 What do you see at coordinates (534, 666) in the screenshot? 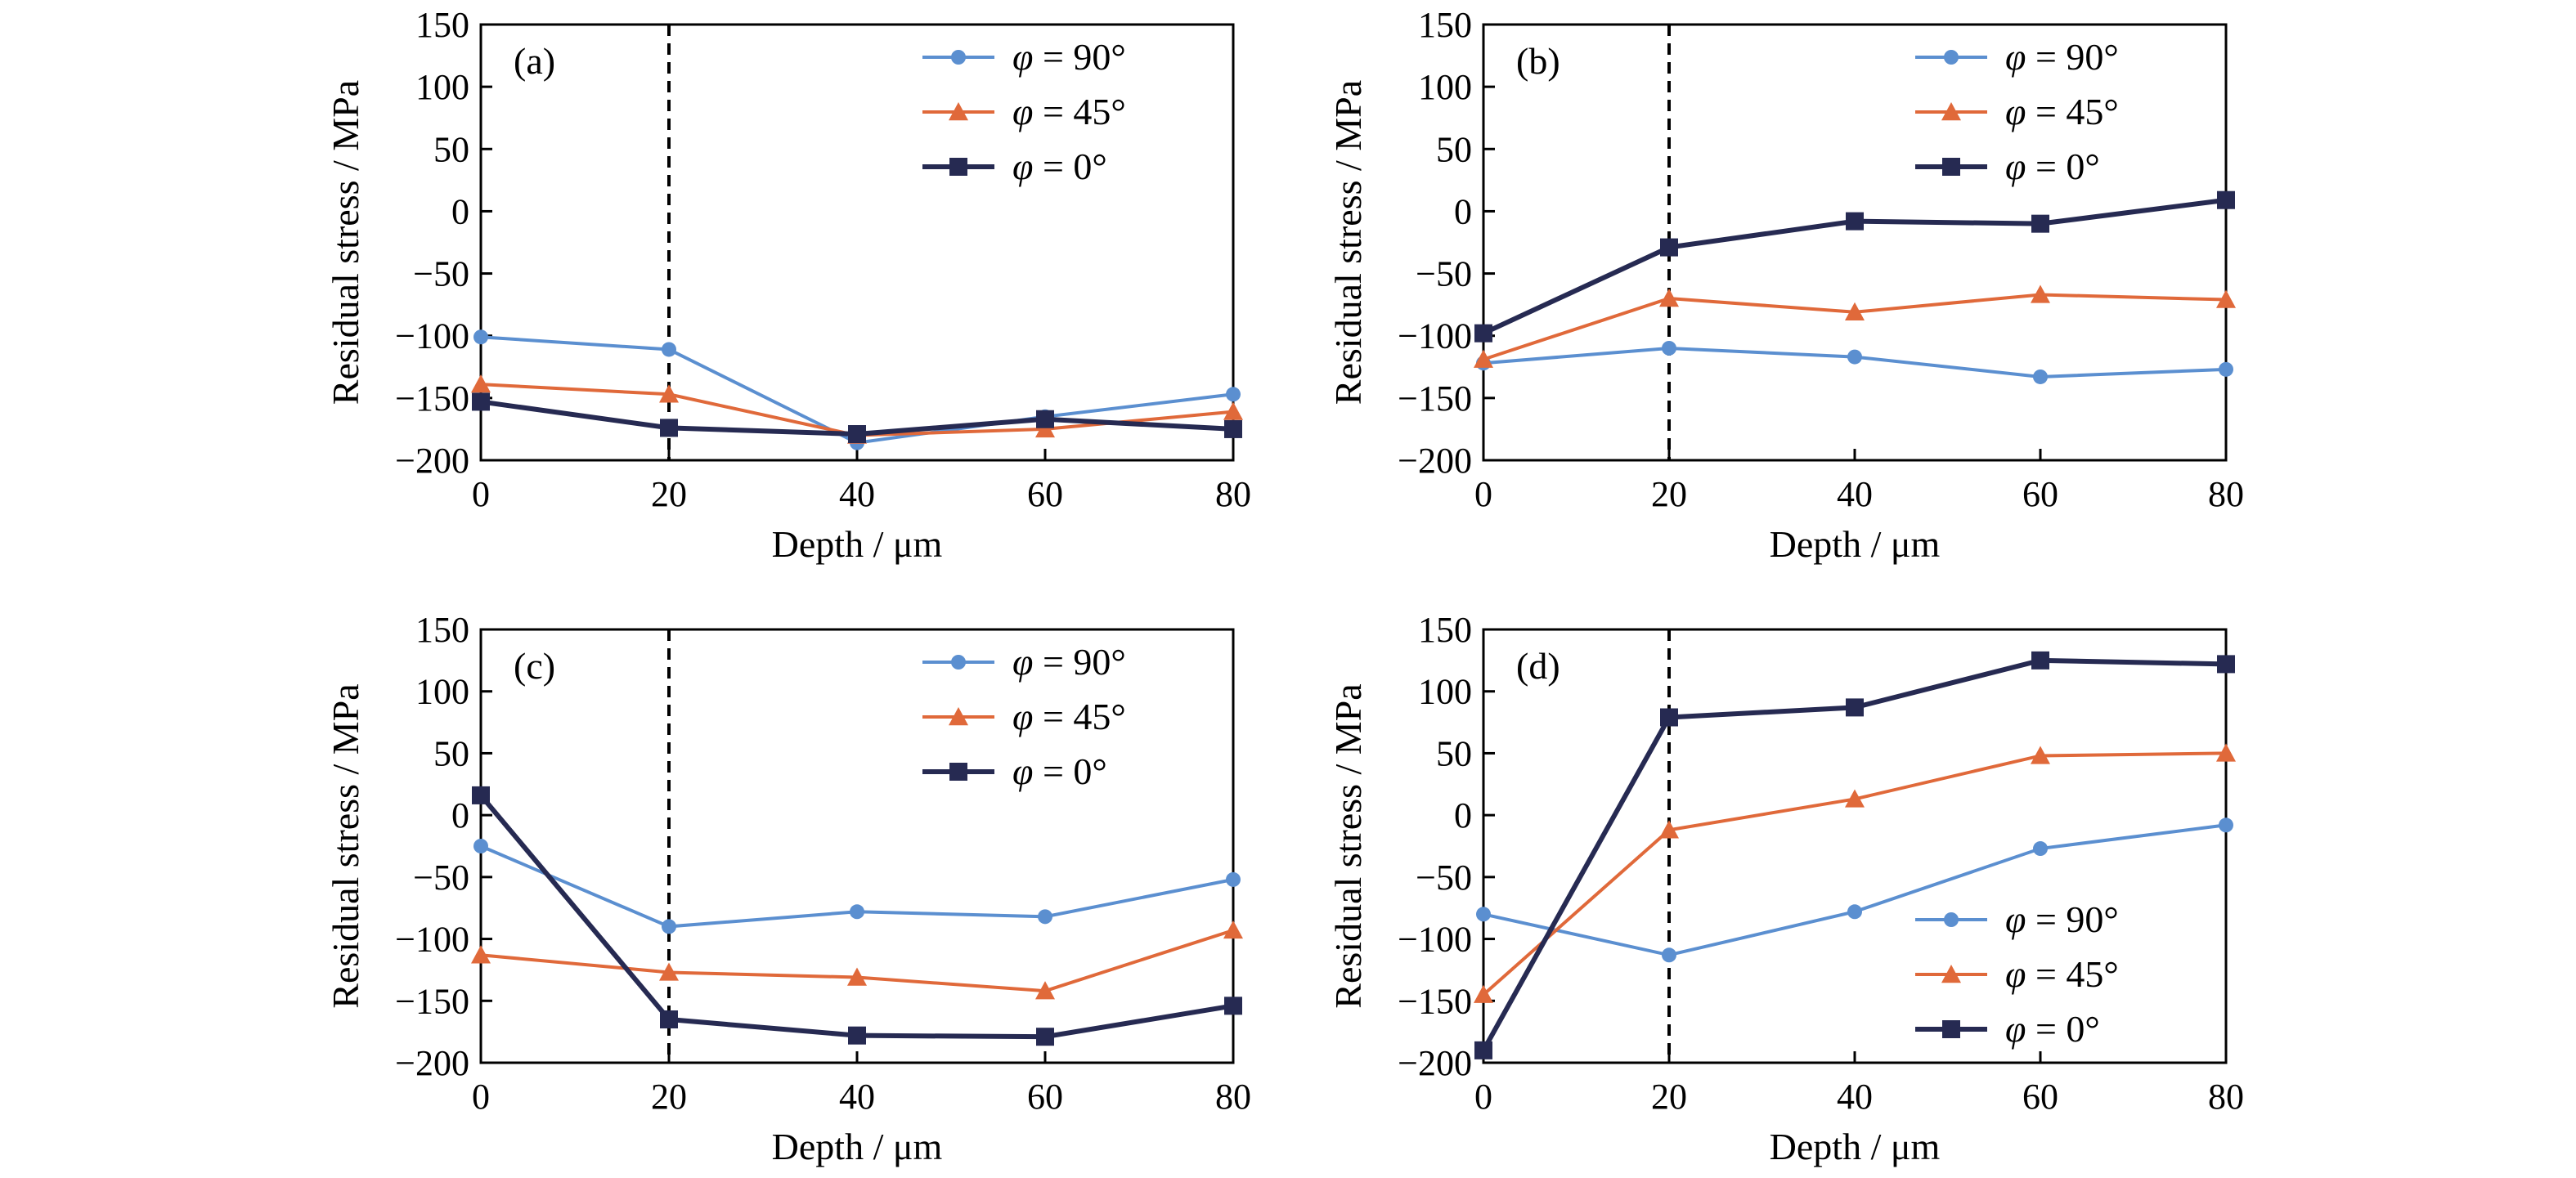
I see `panel-label: (c)` at bounding box center [534, 666].